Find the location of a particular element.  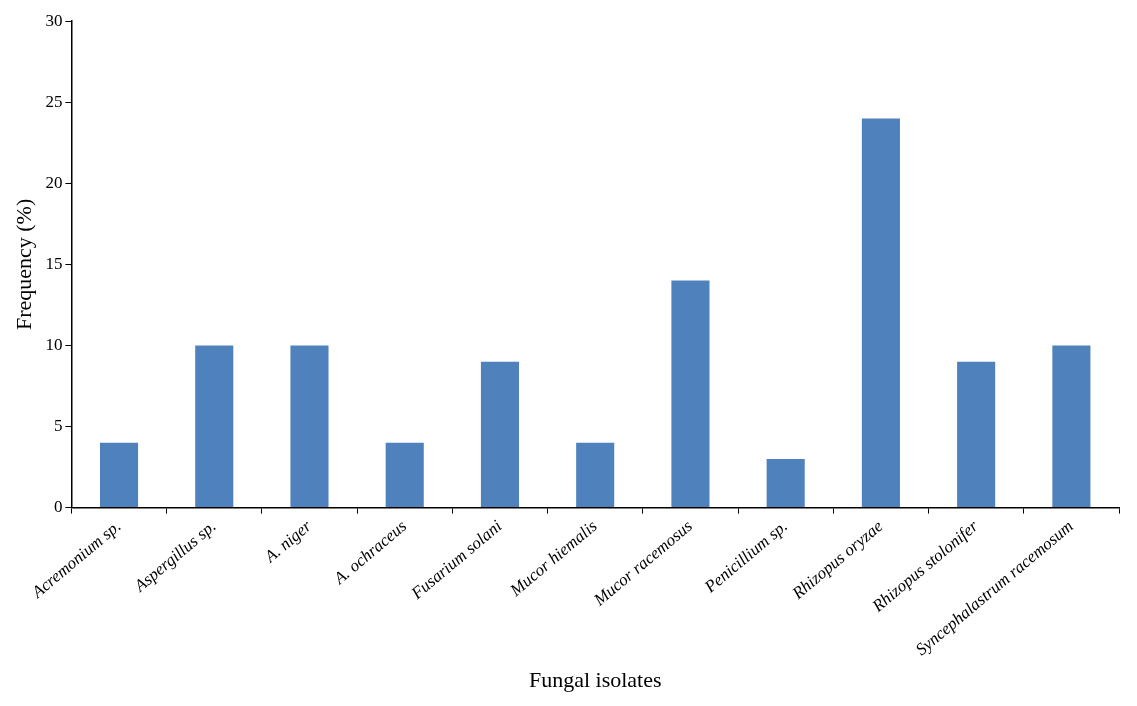

y-tick-label: 20 is located at coordinates (54, 182).